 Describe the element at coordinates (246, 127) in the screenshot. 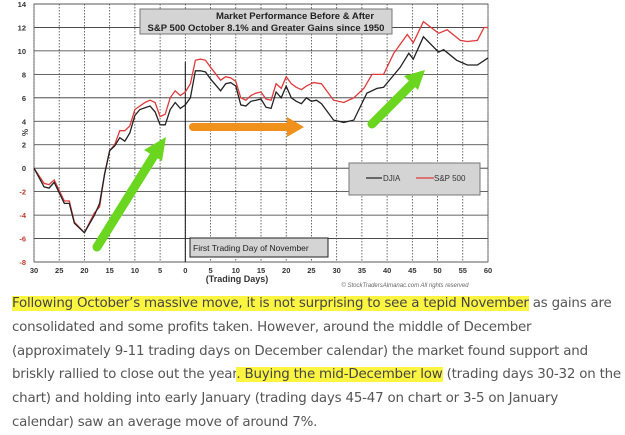

I see `orange-arrow-icon` at that location.